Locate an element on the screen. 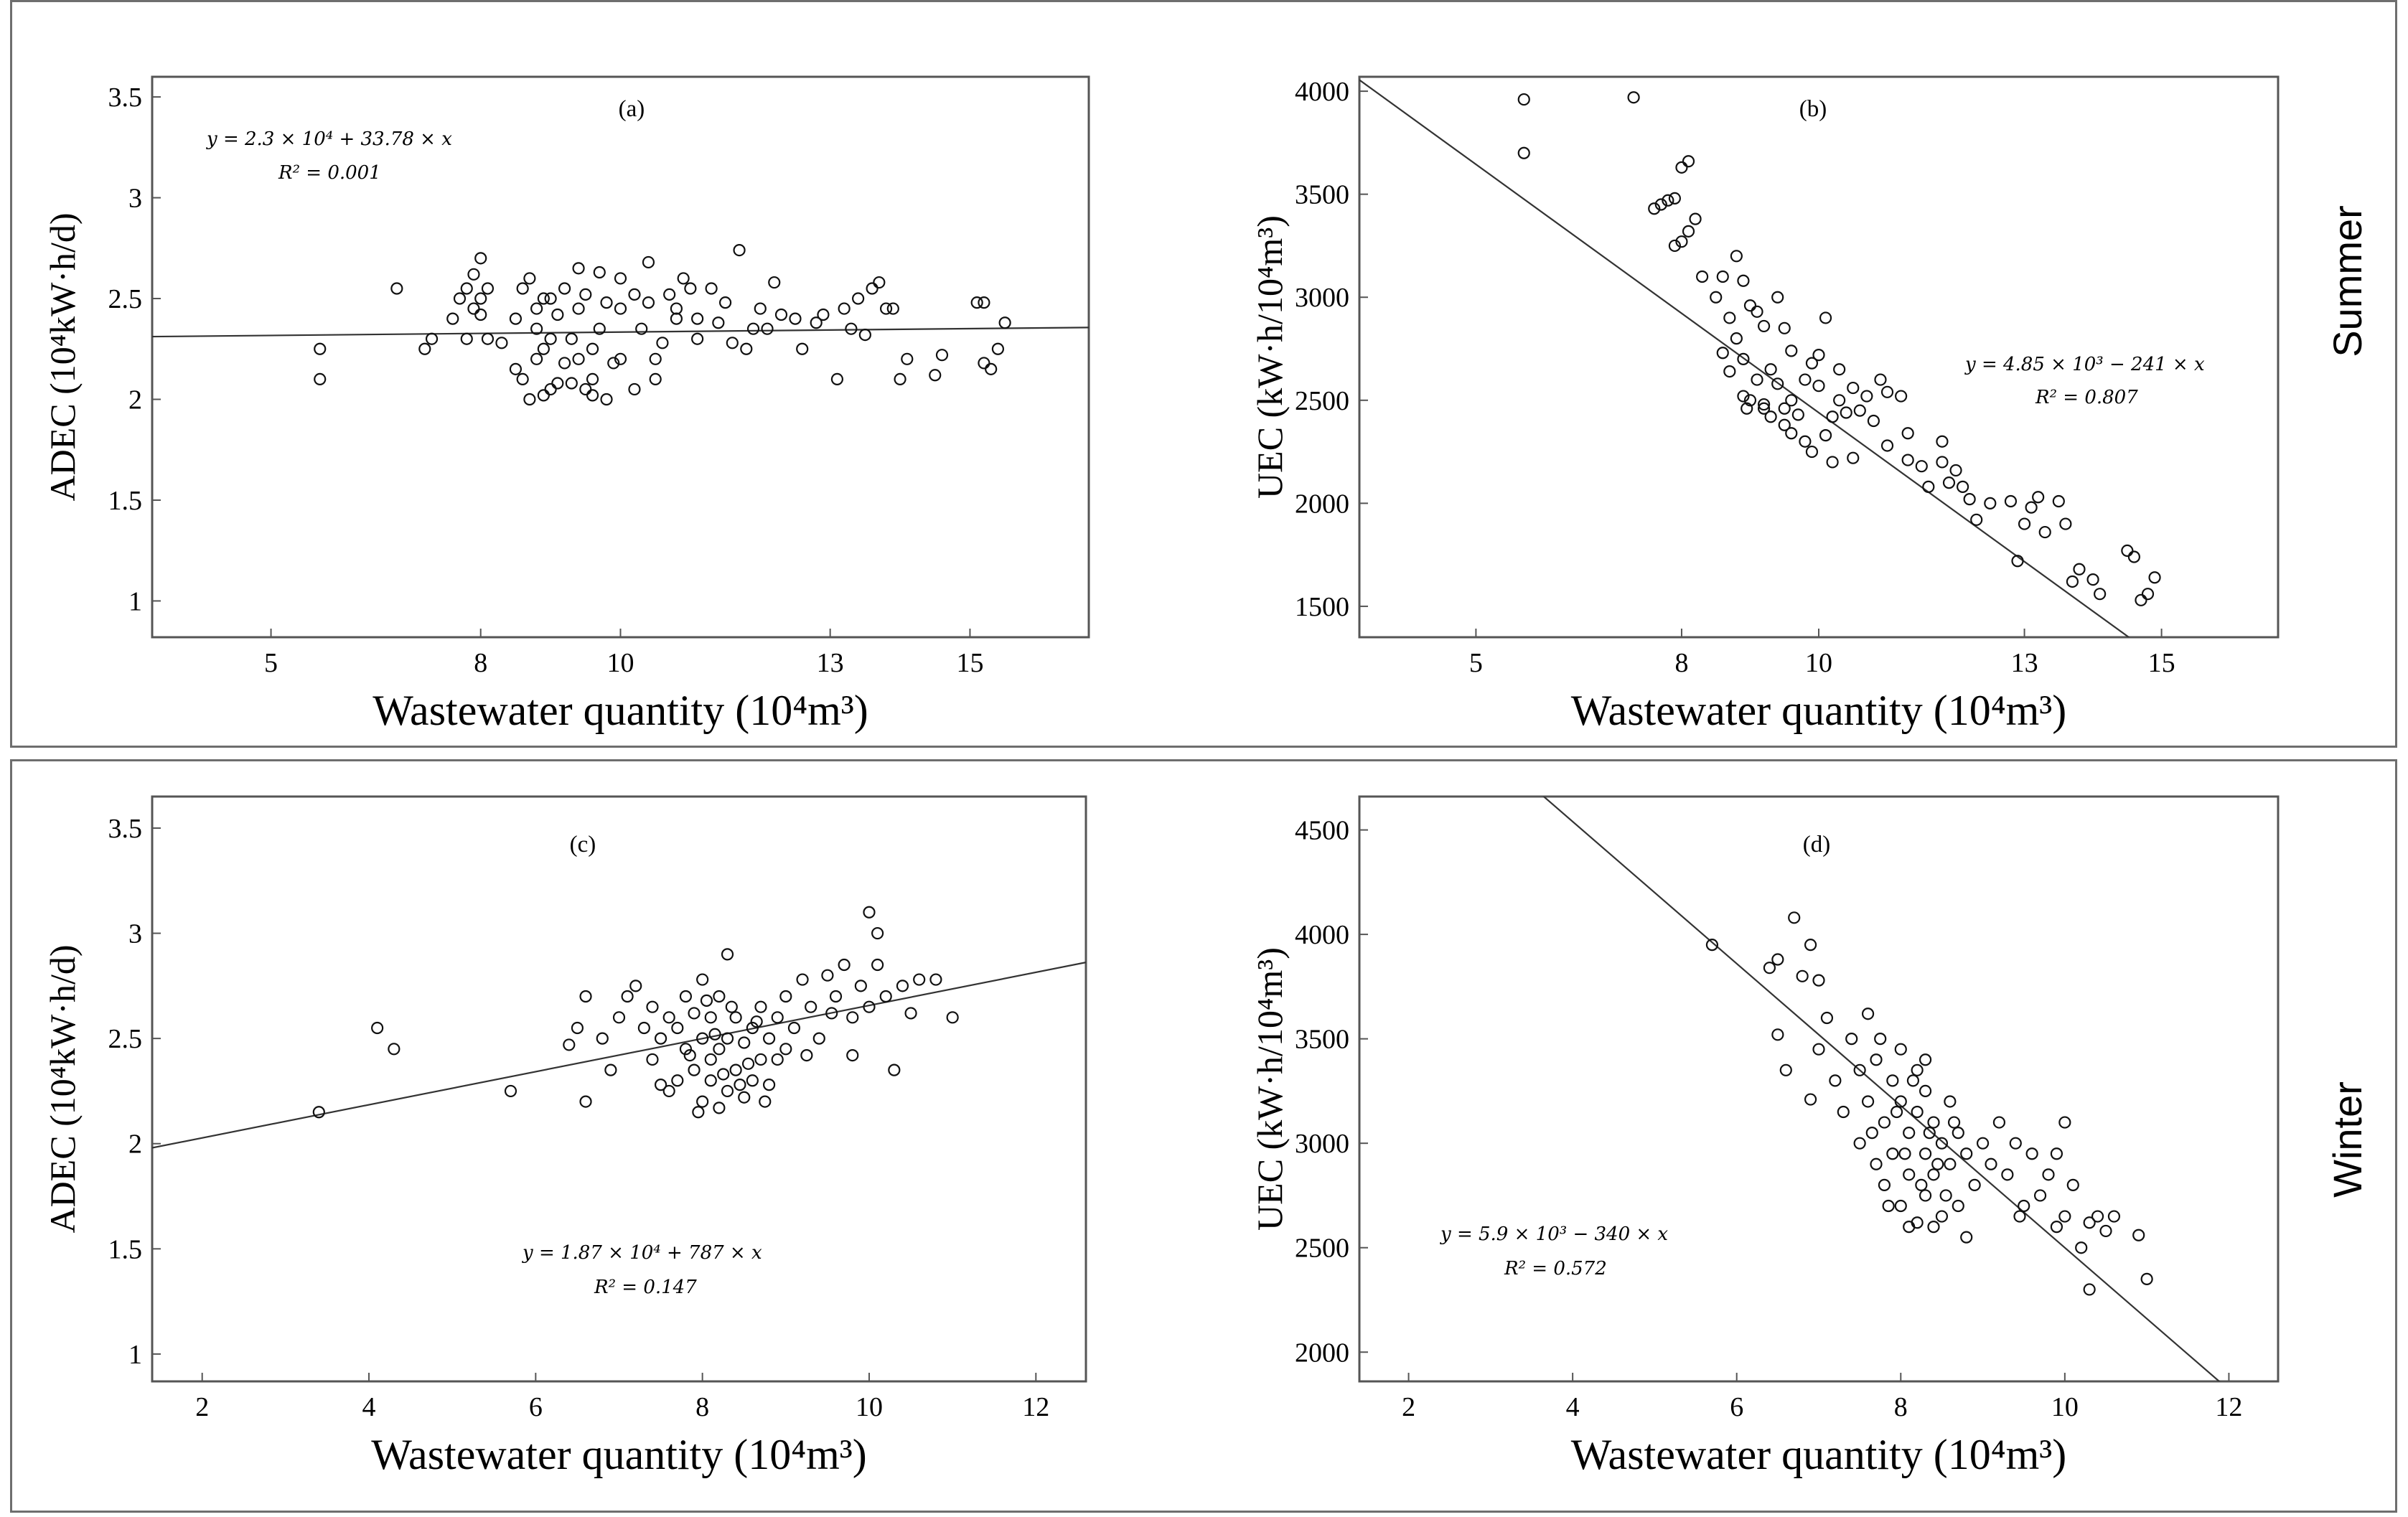 This screenshot has width=2408, height=1517. y-axis-label: UEC (kW·h/10⁴m³) is located at coordinates (1270, 357).